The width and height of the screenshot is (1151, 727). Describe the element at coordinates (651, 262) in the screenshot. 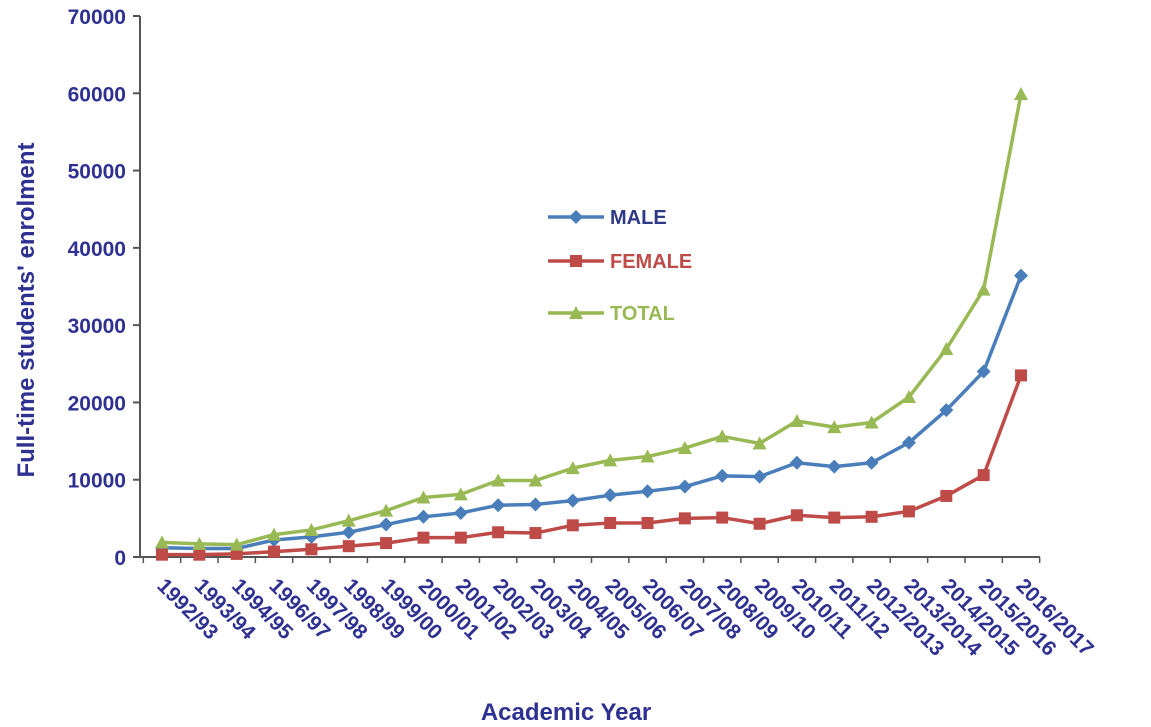

I see `legend-label-female: FEMALE` at that location.